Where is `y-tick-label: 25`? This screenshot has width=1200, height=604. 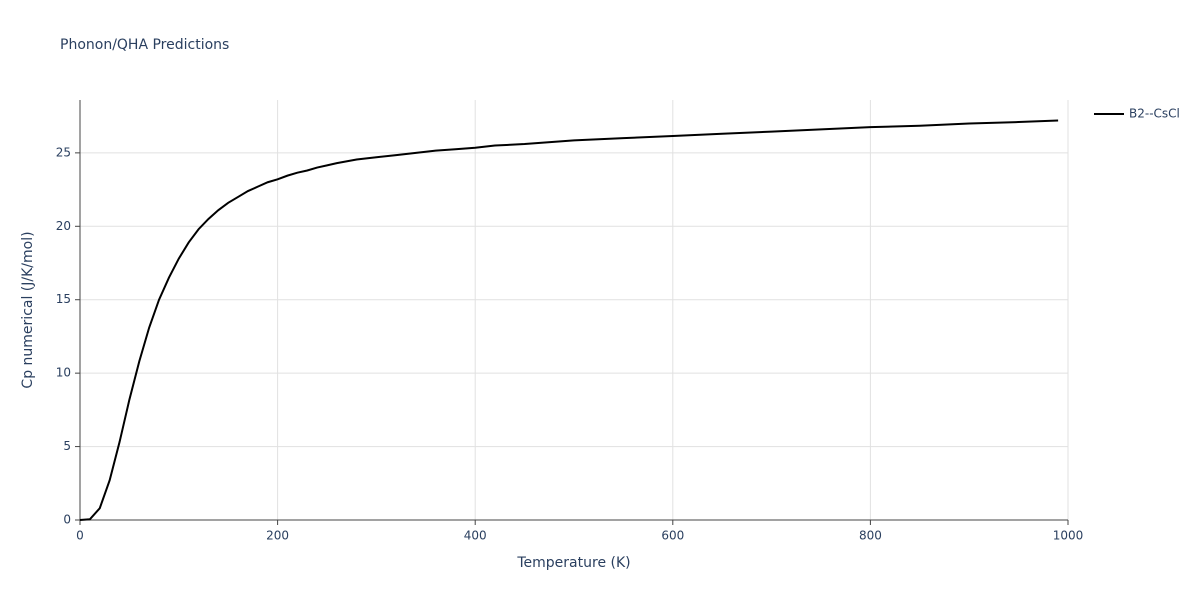 y-tick-label: 25 is located at coordinates (63, 152).